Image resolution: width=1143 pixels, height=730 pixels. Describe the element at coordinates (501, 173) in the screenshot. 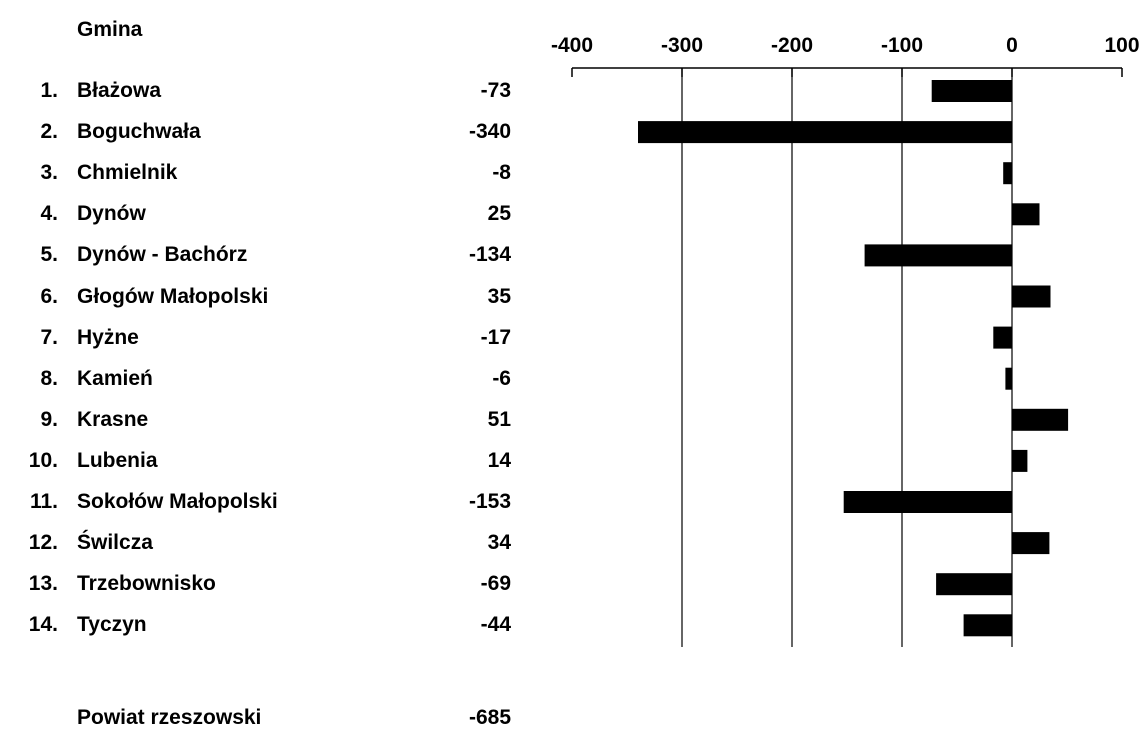

I see `data-label: -8` at that location.